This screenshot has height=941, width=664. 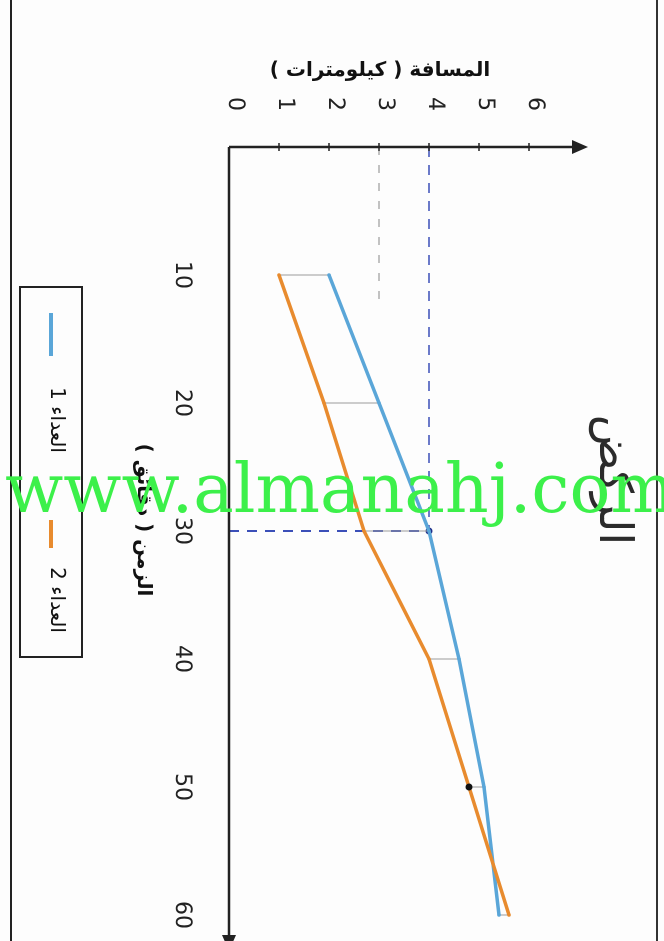 I want to click on y-tick-label: 1, so click(x=285, y=104).